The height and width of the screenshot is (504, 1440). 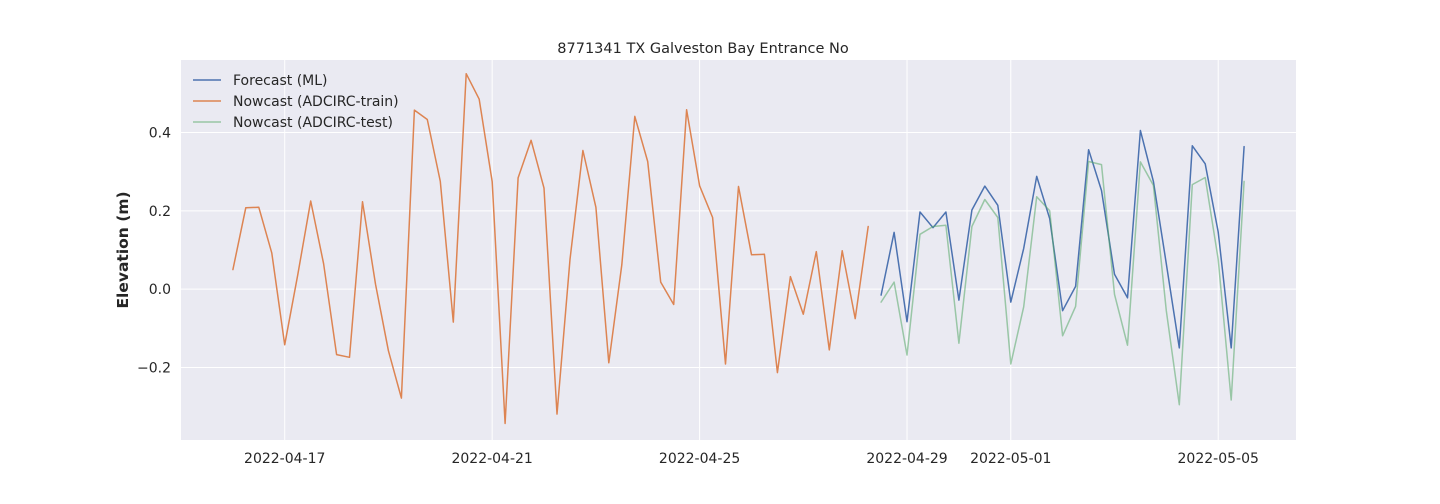 I want to click on y-tick-label: 0.0, so click(x=160, y=290).